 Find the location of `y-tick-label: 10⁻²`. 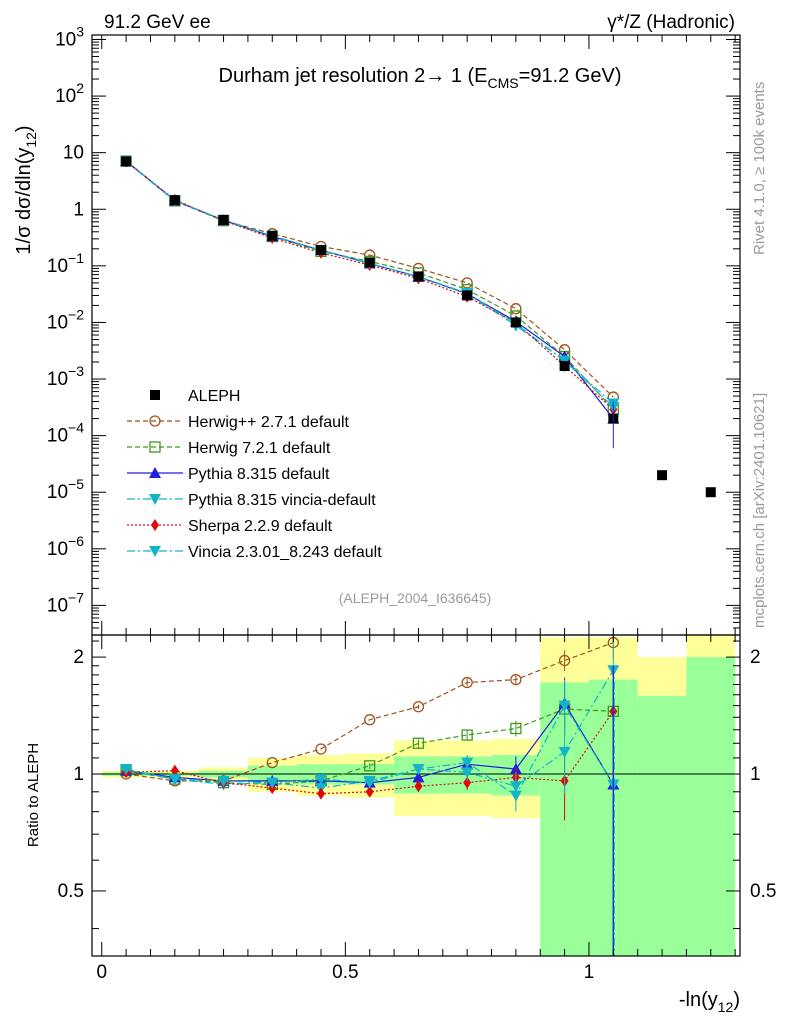

y-tick-label: 10⁻² is located at coordinates (65, 319).